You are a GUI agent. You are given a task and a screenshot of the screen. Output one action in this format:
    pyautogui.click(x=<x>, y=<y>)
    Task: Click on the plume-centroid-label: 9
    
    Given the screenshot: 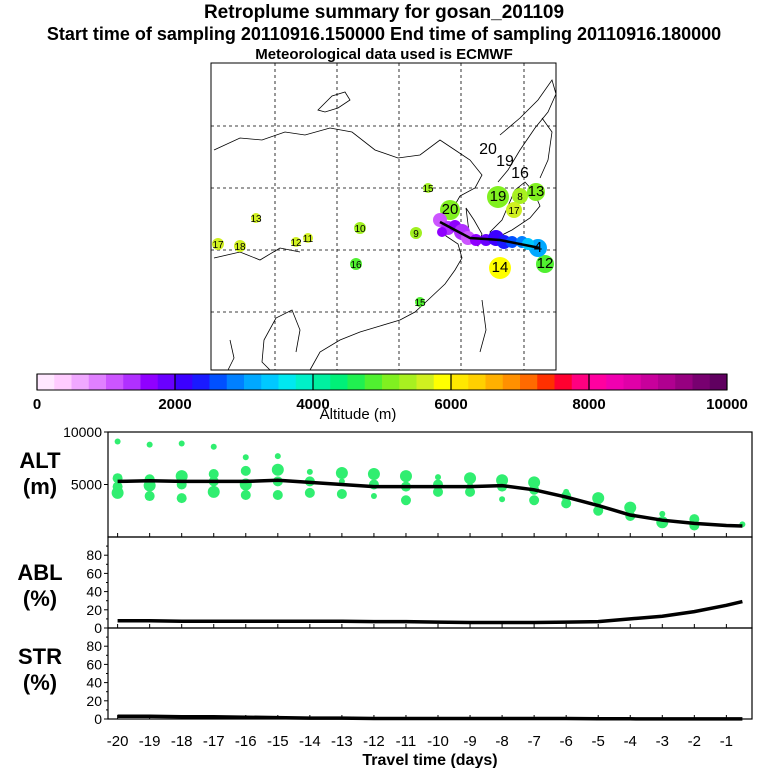 What is the action you would take?
    pyautogui.click(x=416, y=234)
    